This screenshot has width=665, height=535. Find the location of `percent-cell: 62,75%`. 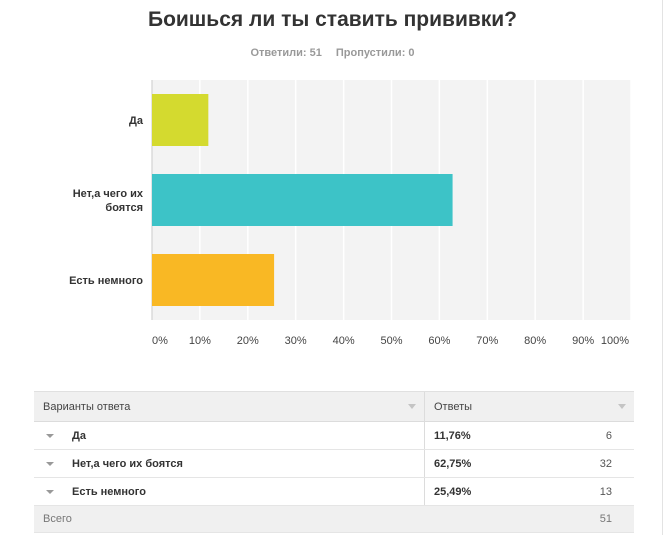

percent-cell: 62,75% is located at coordinates (453, 463).